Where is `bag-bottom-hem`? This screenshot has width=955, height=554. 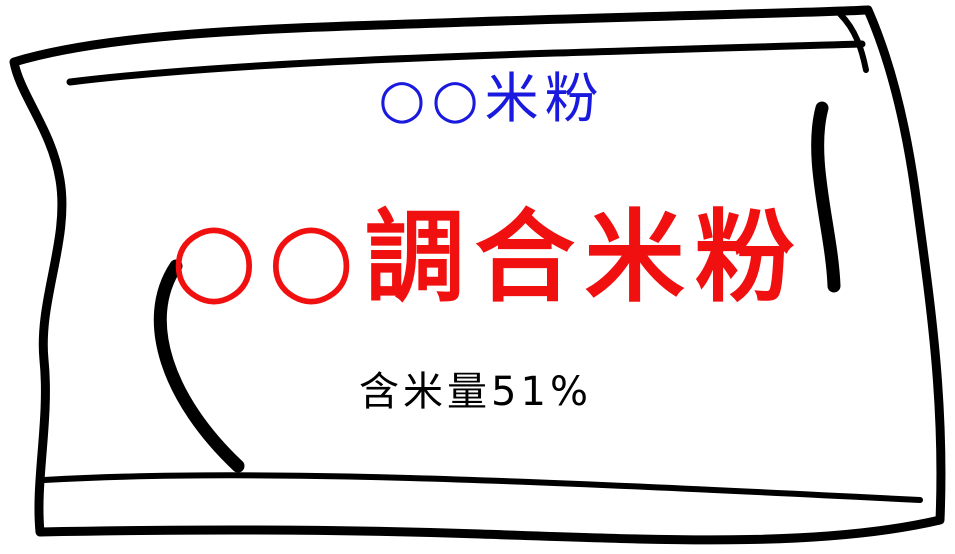
bag-bottom-hem is located at coordinates (482, 487).